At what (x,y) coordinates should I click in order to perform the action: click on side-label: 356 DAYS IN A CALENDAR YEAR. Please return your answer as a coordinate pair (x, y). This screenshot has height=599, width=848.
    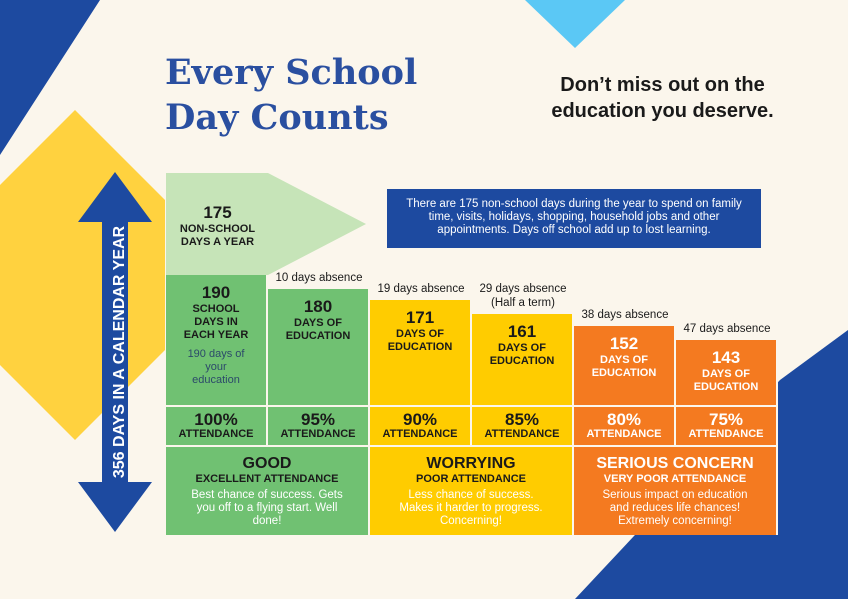
    Looking at the image, I should click on (119, 351).